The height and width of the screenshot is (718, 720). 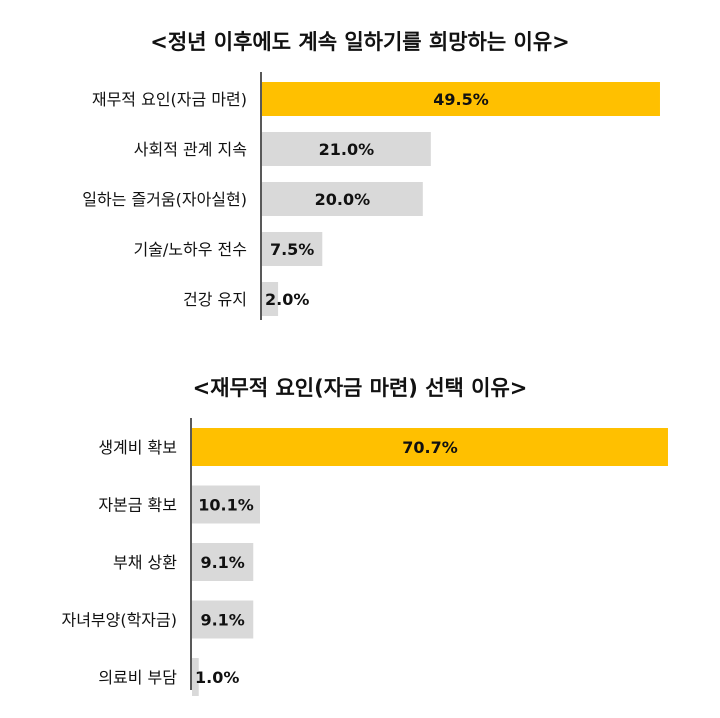 I want to click on chart-2-category-label-4: 자녀부양(학자금), so click(x=119, y=620).